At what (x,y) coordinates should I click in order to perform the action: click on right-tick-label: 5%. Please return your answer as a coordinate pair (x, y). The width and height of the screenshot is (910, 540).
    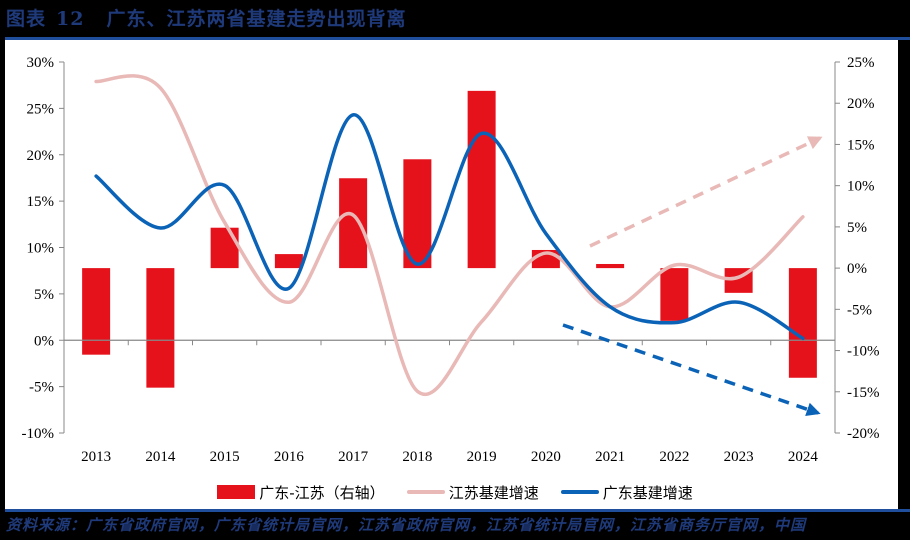
    Looking at the image, I should click on (857, 228).